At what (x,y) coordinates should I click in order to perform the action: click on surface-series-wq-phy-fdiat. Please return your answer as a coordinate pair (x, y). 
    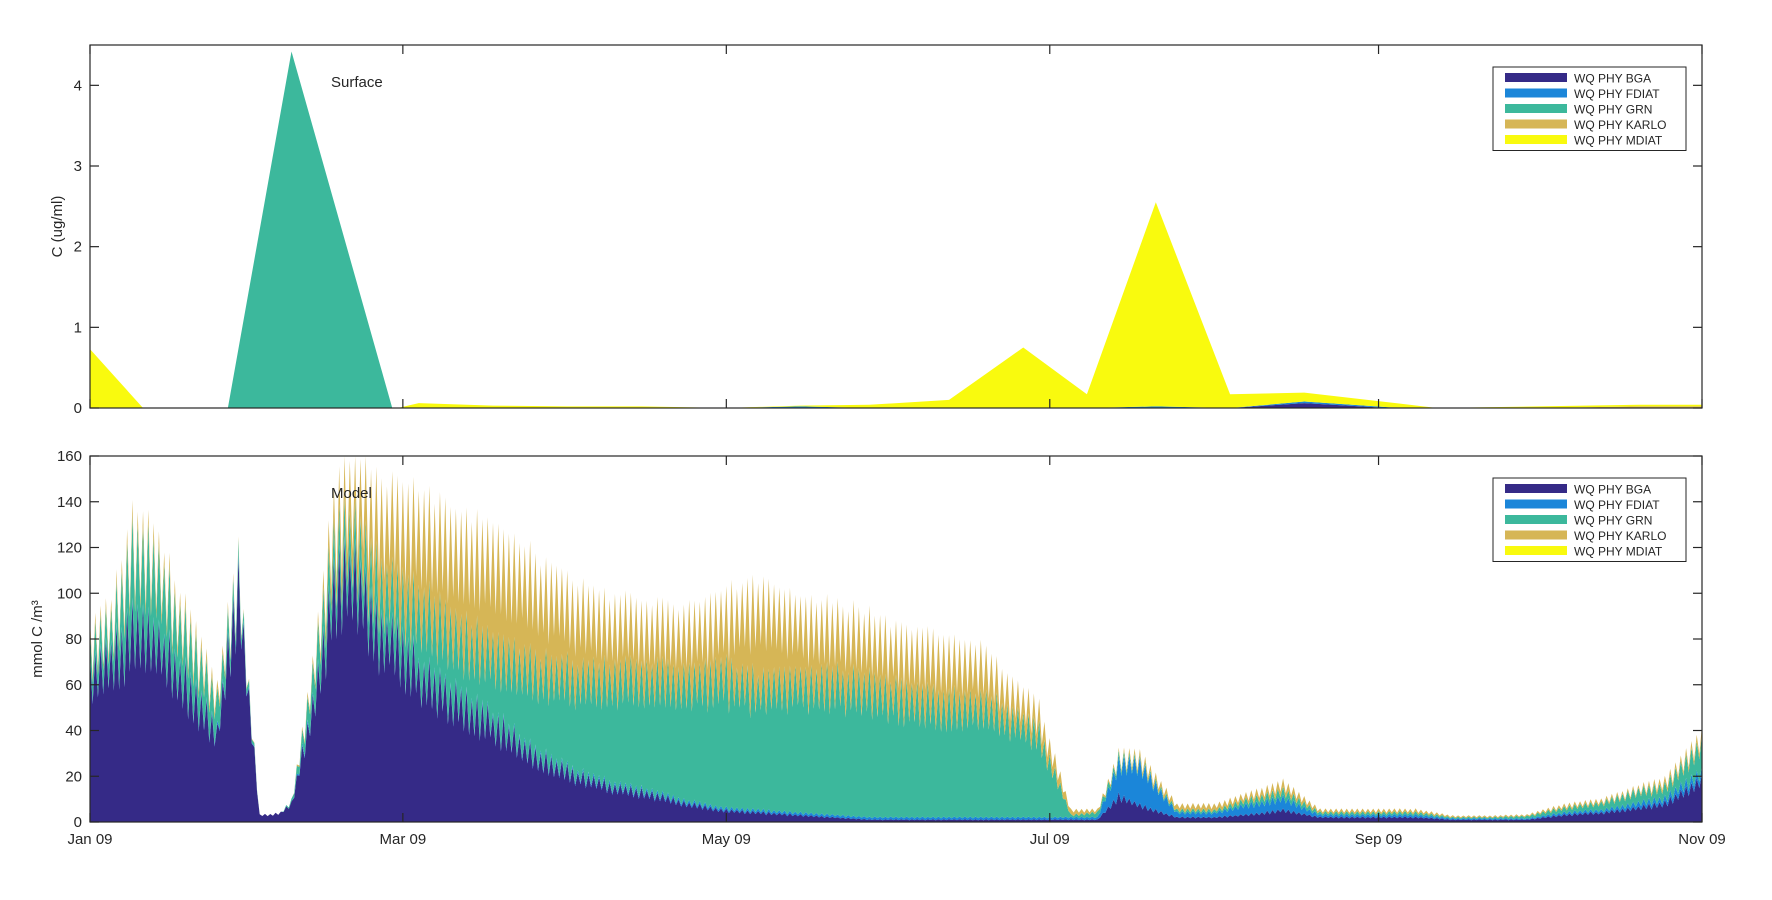
    Looking at the image, I should click on (896, 404).